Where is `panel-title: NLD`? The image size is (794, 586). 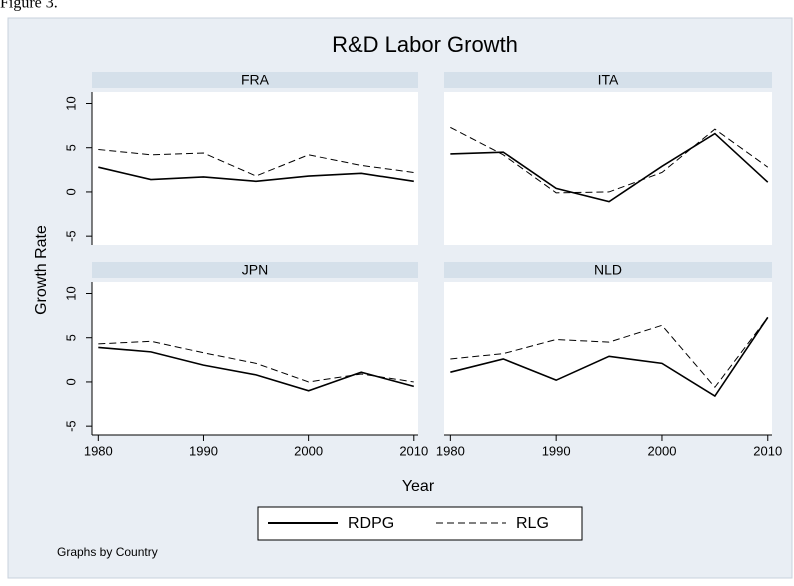 panel-title: NLD is located at coordinates (608, 270).